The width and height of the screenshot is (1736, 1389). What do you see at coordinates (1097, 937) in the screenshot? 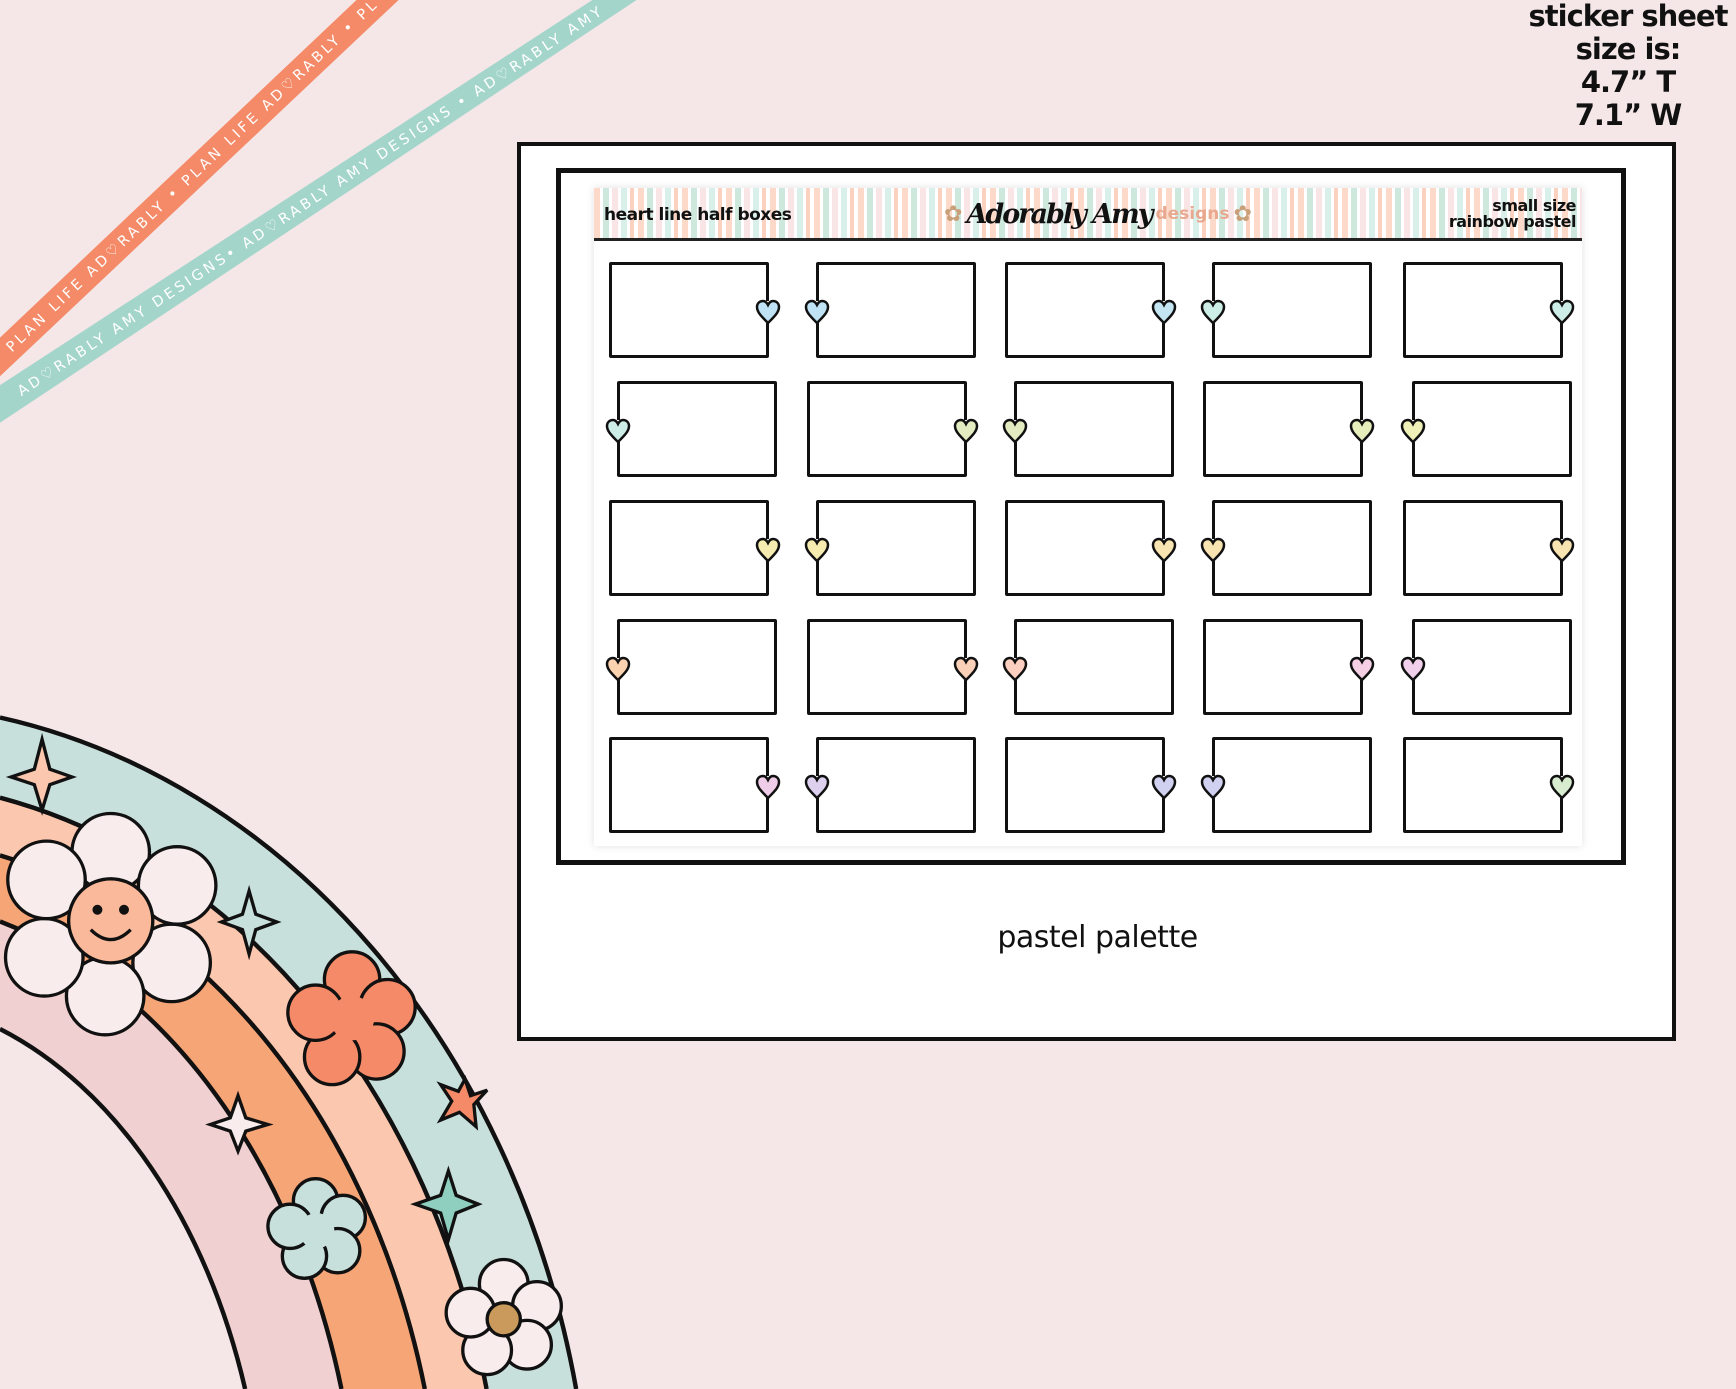
I see `caption: pastel palette` at bounding box center [1097, 937].